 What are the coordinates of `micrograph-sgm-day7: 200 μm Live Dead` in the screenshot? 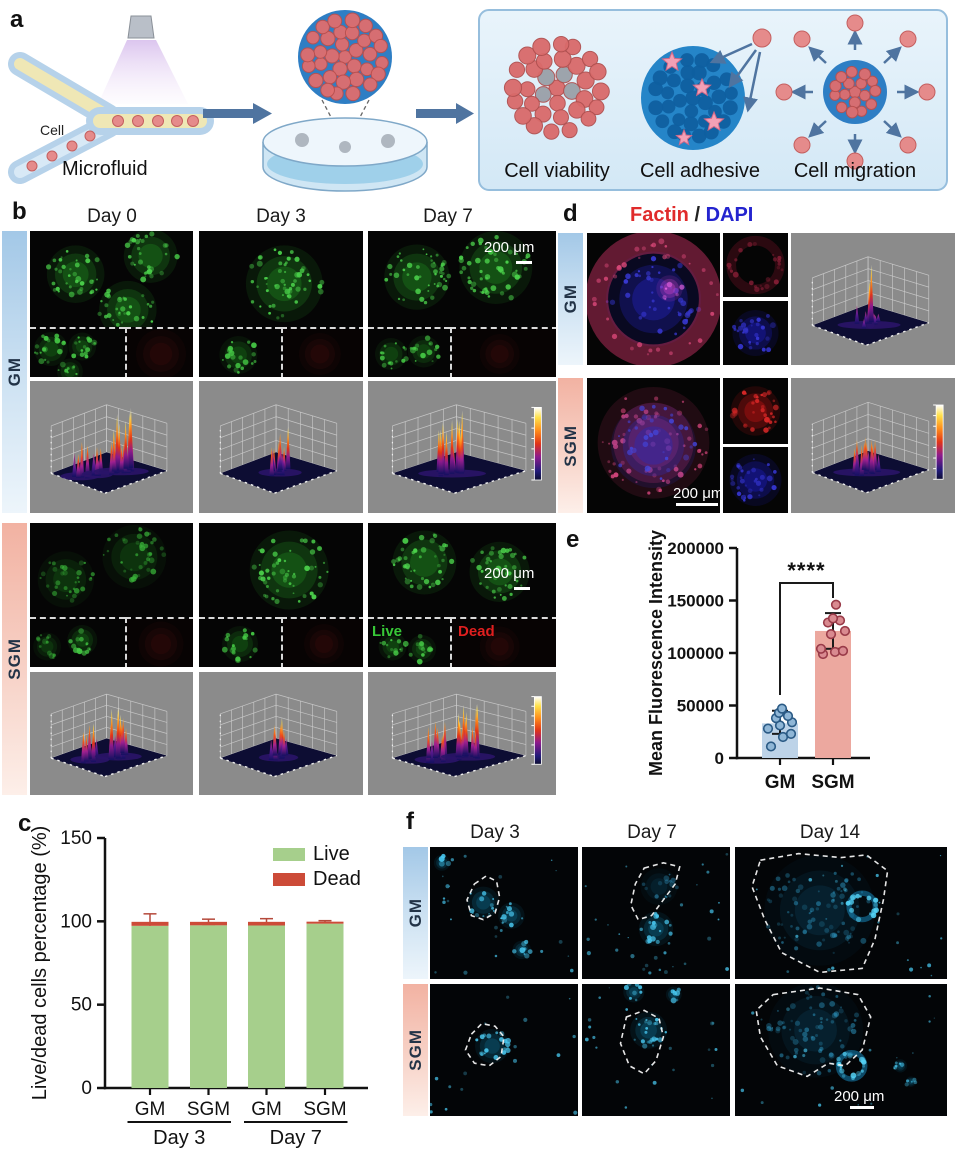 It's located at (462, 595).